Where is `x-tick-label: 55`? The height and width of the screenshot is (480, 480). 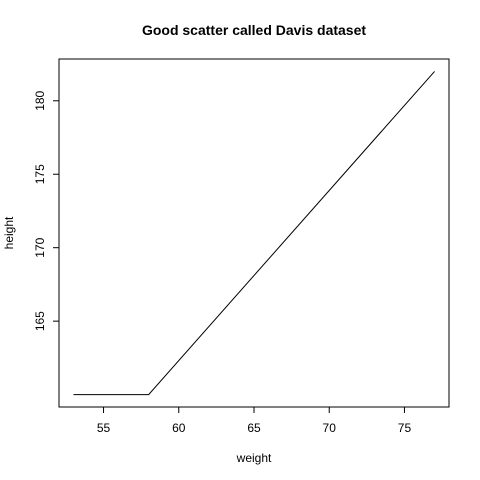
x-tick-label: 55 is located at coordinates (104, 428).